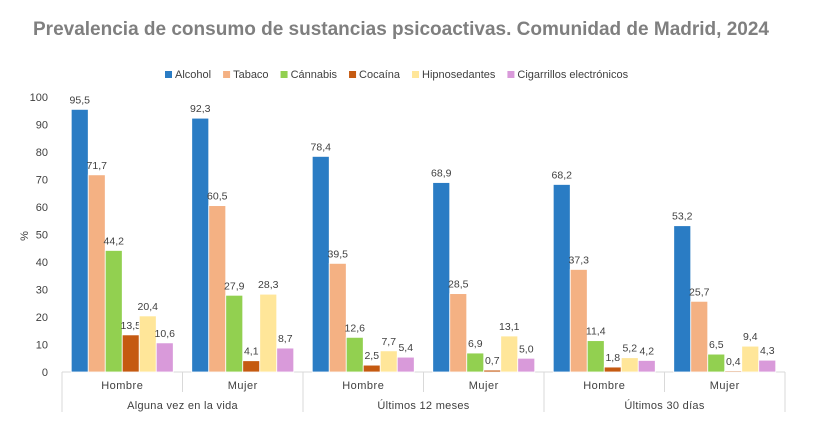 Image resolution: width=825 pixels, height=433 pixels. What do you see at coordinates (459, 75) in the screenshot?
I see `legend-entry: Hipnosedantes` at bounding box center [459, 75].